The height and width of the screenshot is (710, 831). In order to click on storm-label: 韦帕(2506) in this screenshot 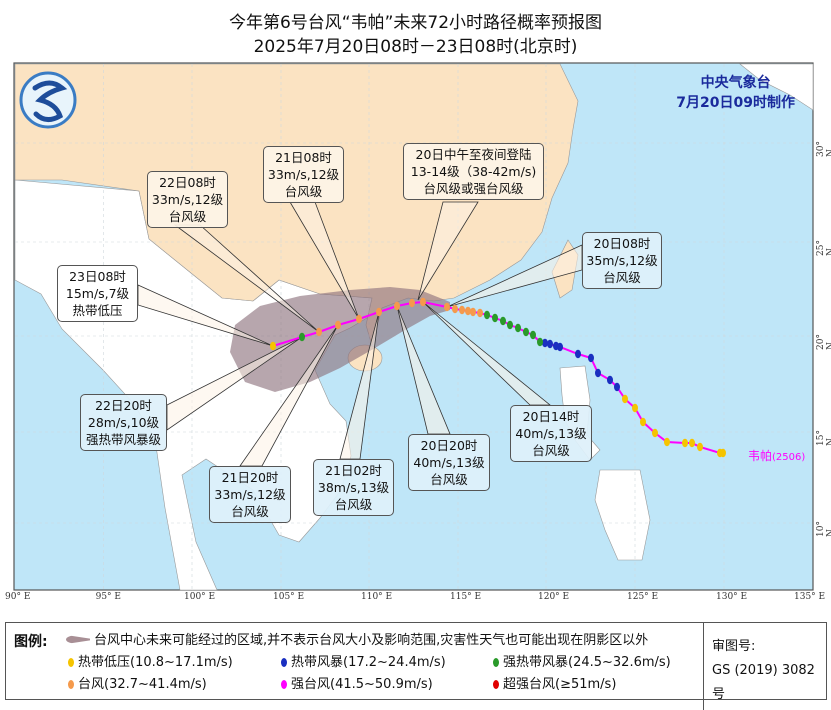, I will do `click(776, 455)`.